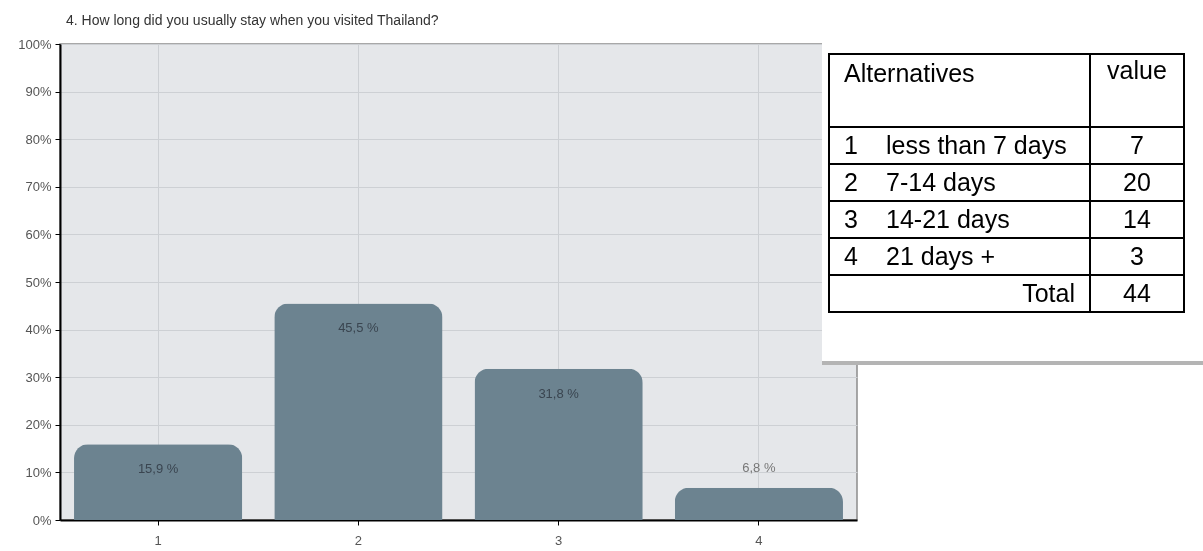 This screenshot has height=551, width=1203. I want to click on y-tick-label: 50%, so click(38, 282).